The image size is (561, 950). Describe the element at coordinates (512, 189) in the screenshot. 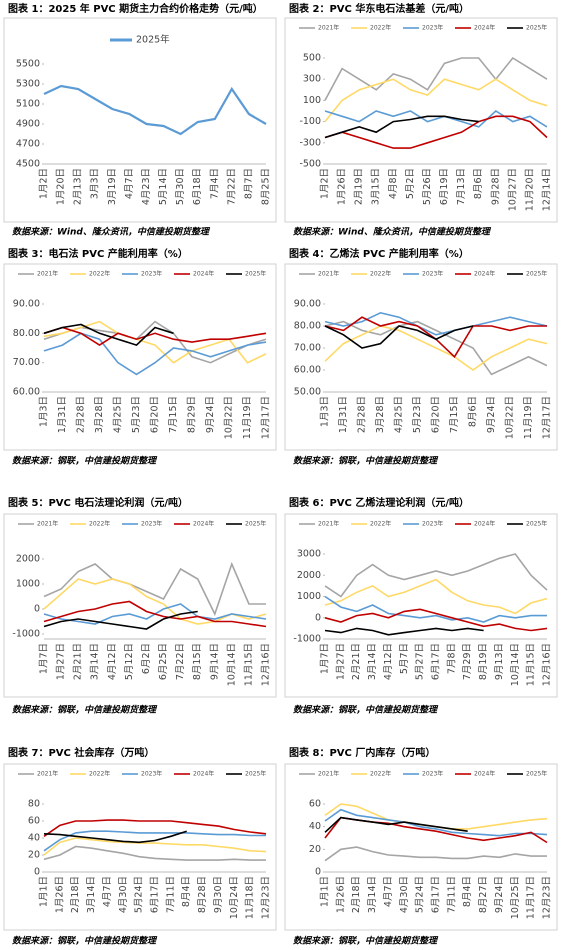

I see `x-tick-label: 10月27日` at that location.